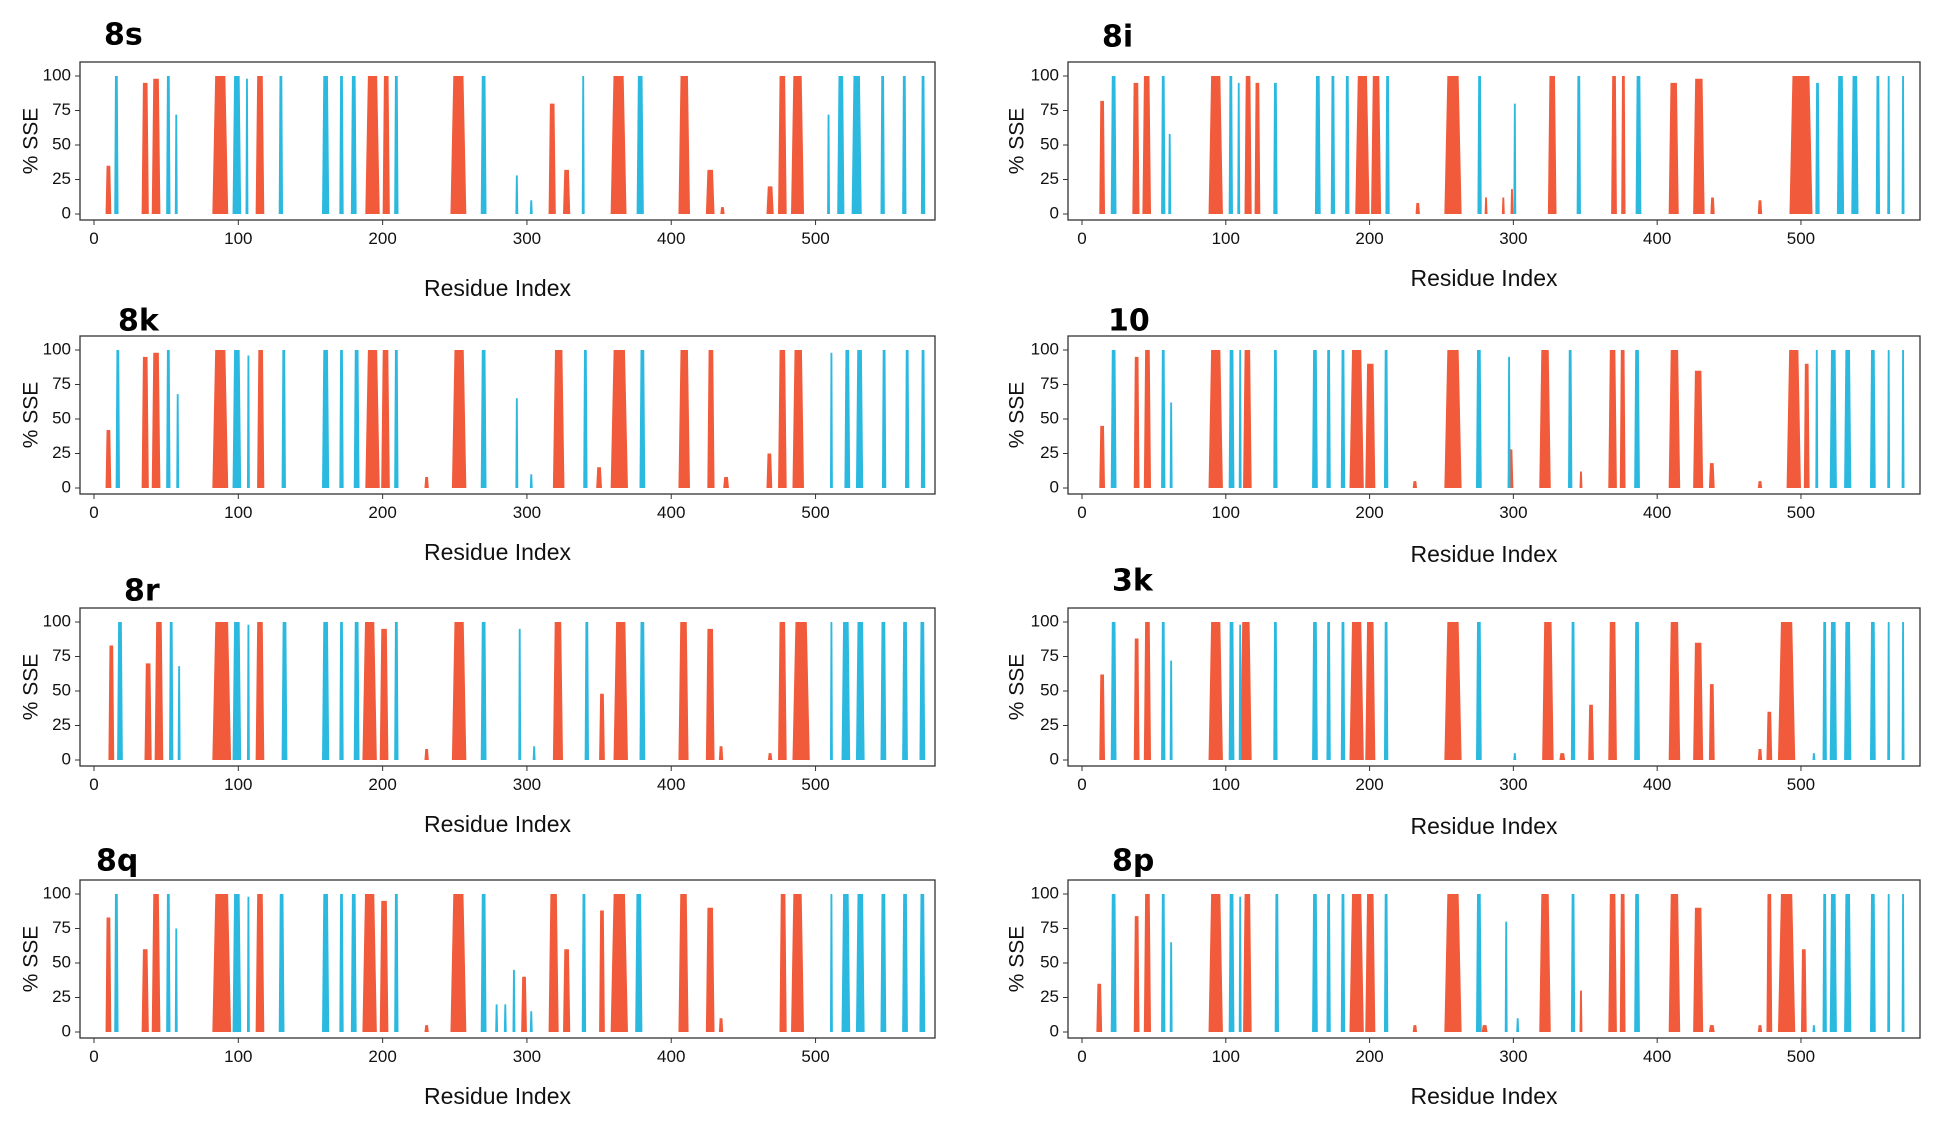 This screenshot has width=1934, height=1128. Describe the element at coordinates (61, 689) in the screenshot. I see `y-tick-label: 50` at that location.